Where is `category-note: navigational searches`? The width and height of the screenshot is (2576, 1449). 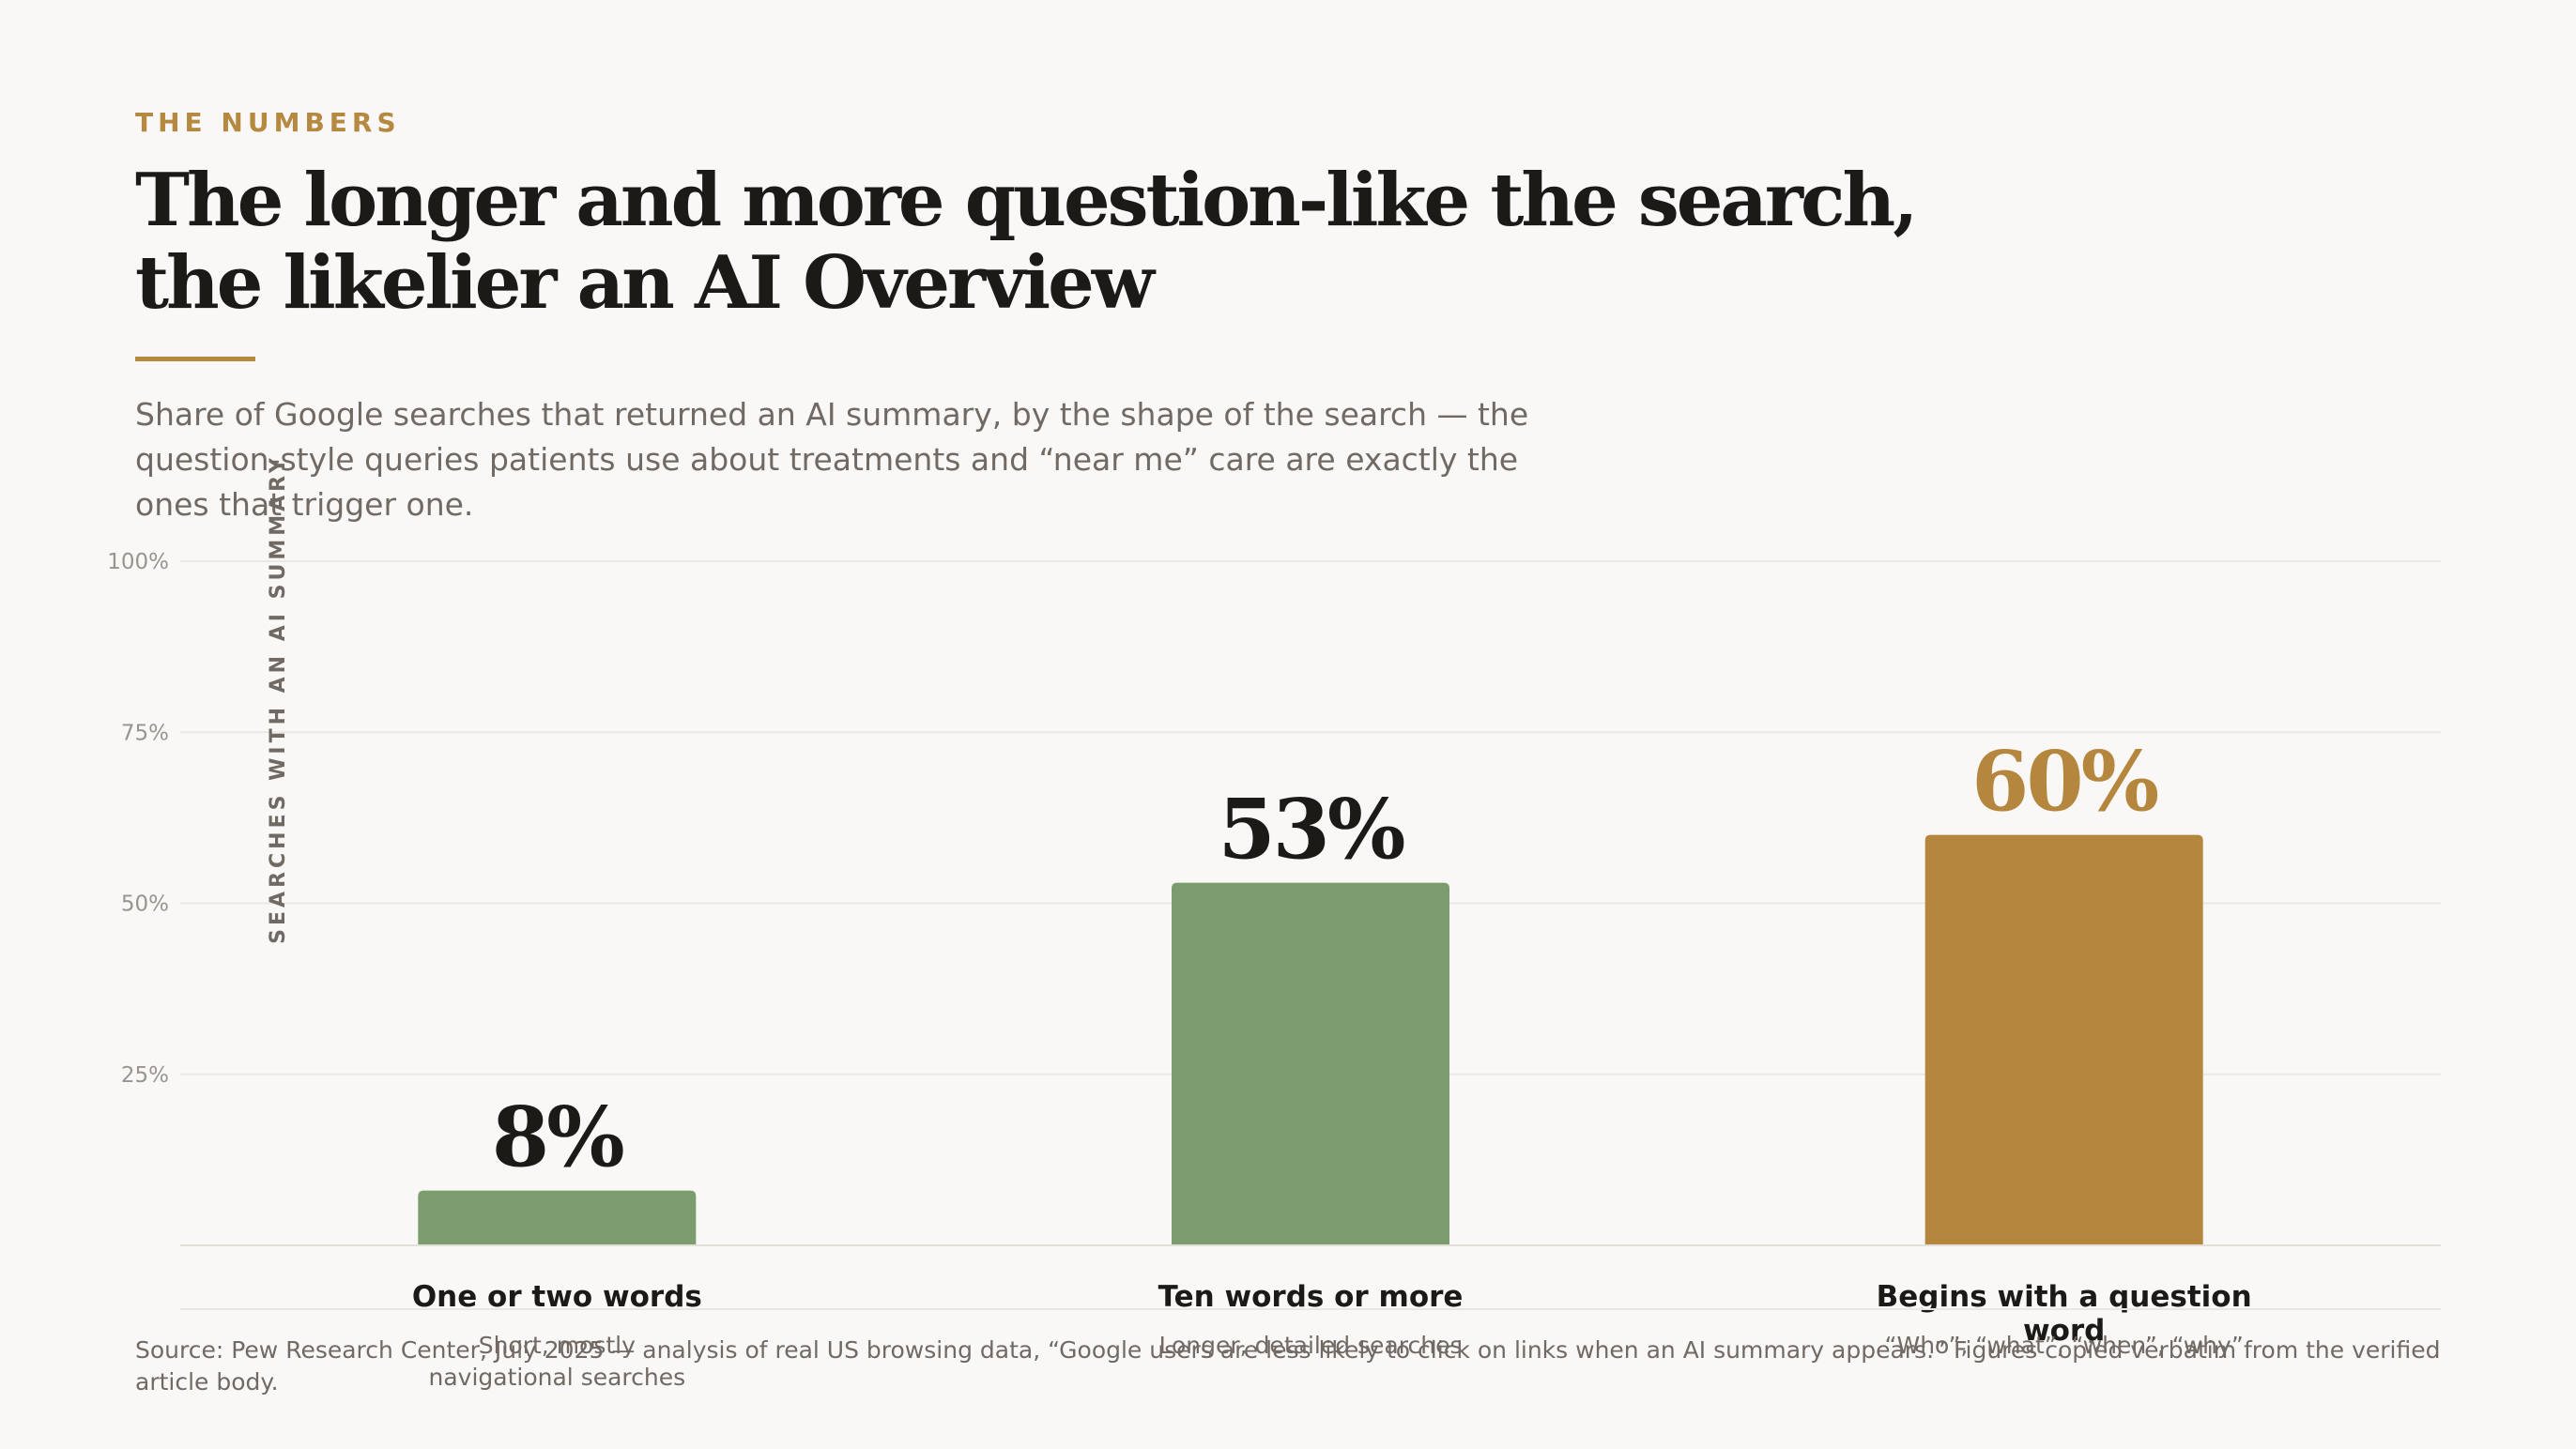
category-note: navigational searches is located at coordinates (558, 1378).